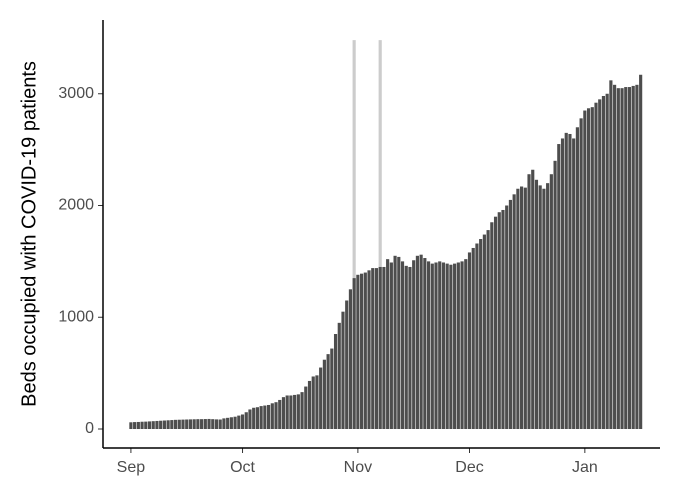 This screenshot has width=678, height=484. What do you see at coordinates (358, 467) in the screenshot?
I see `x-tick-label: Nov` at bounding box center [358, 467].